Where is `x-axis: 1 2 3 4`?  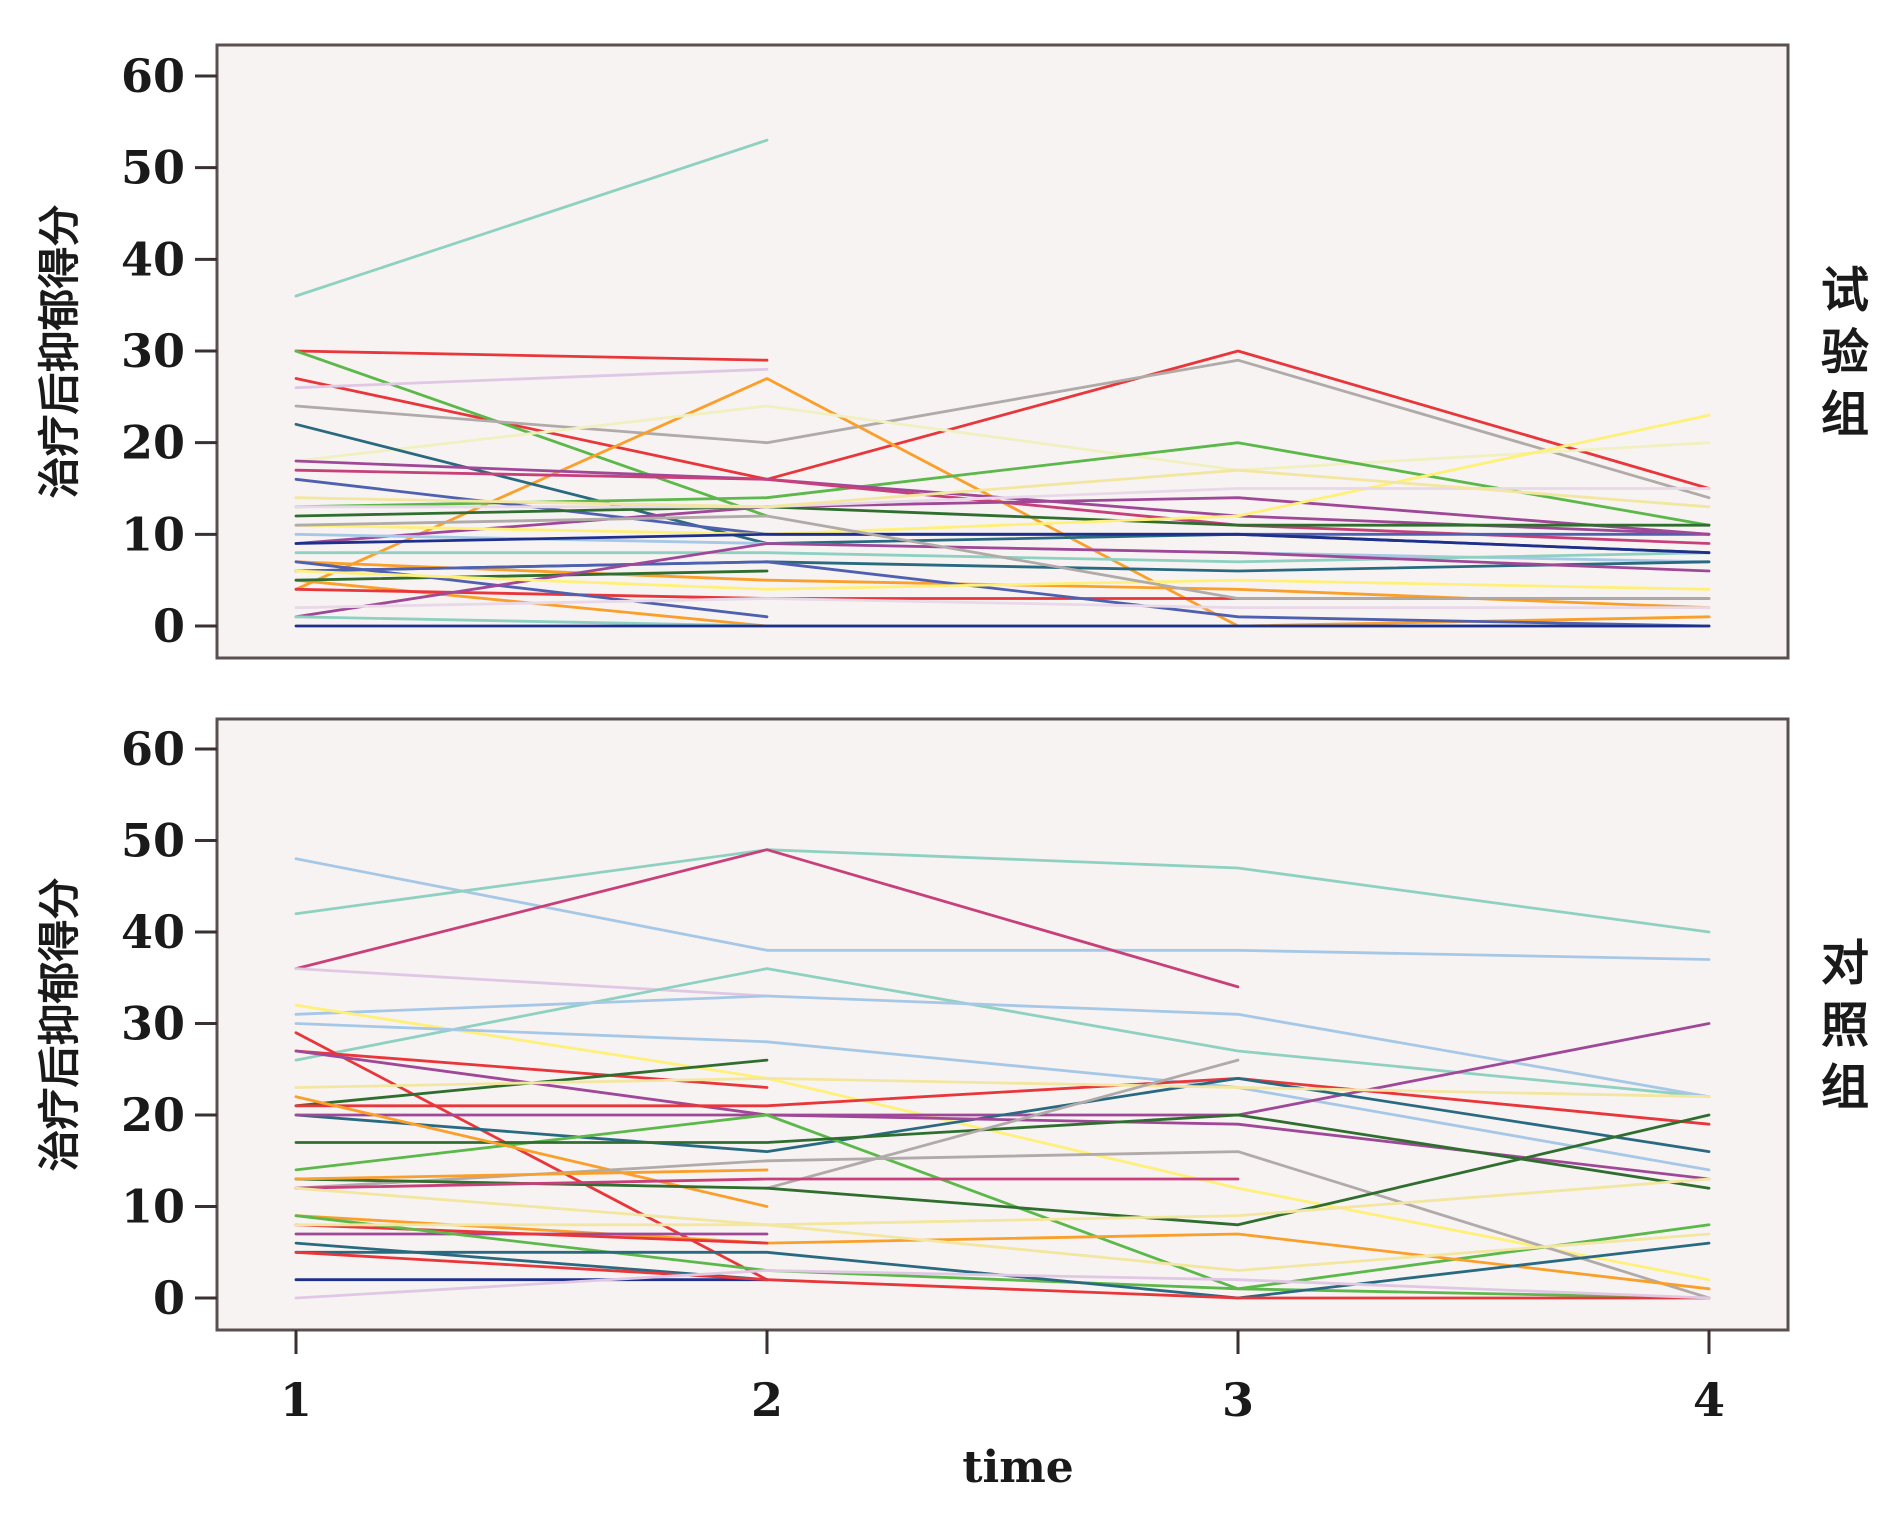 x-axis: 1 2 3 4 is located at coordinates (1002, 1378).